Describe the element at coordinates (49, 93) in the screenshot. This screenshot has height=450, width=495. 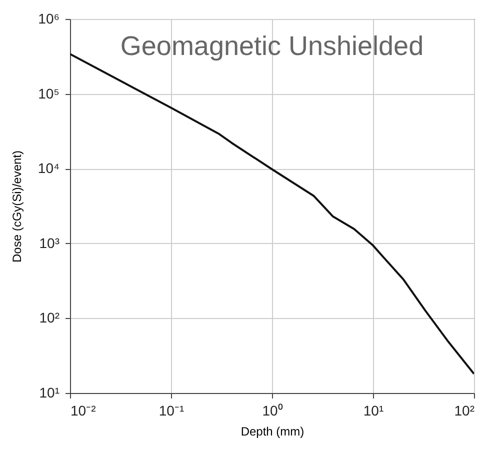
I see `y-tick-label: 10⁵` at that location.